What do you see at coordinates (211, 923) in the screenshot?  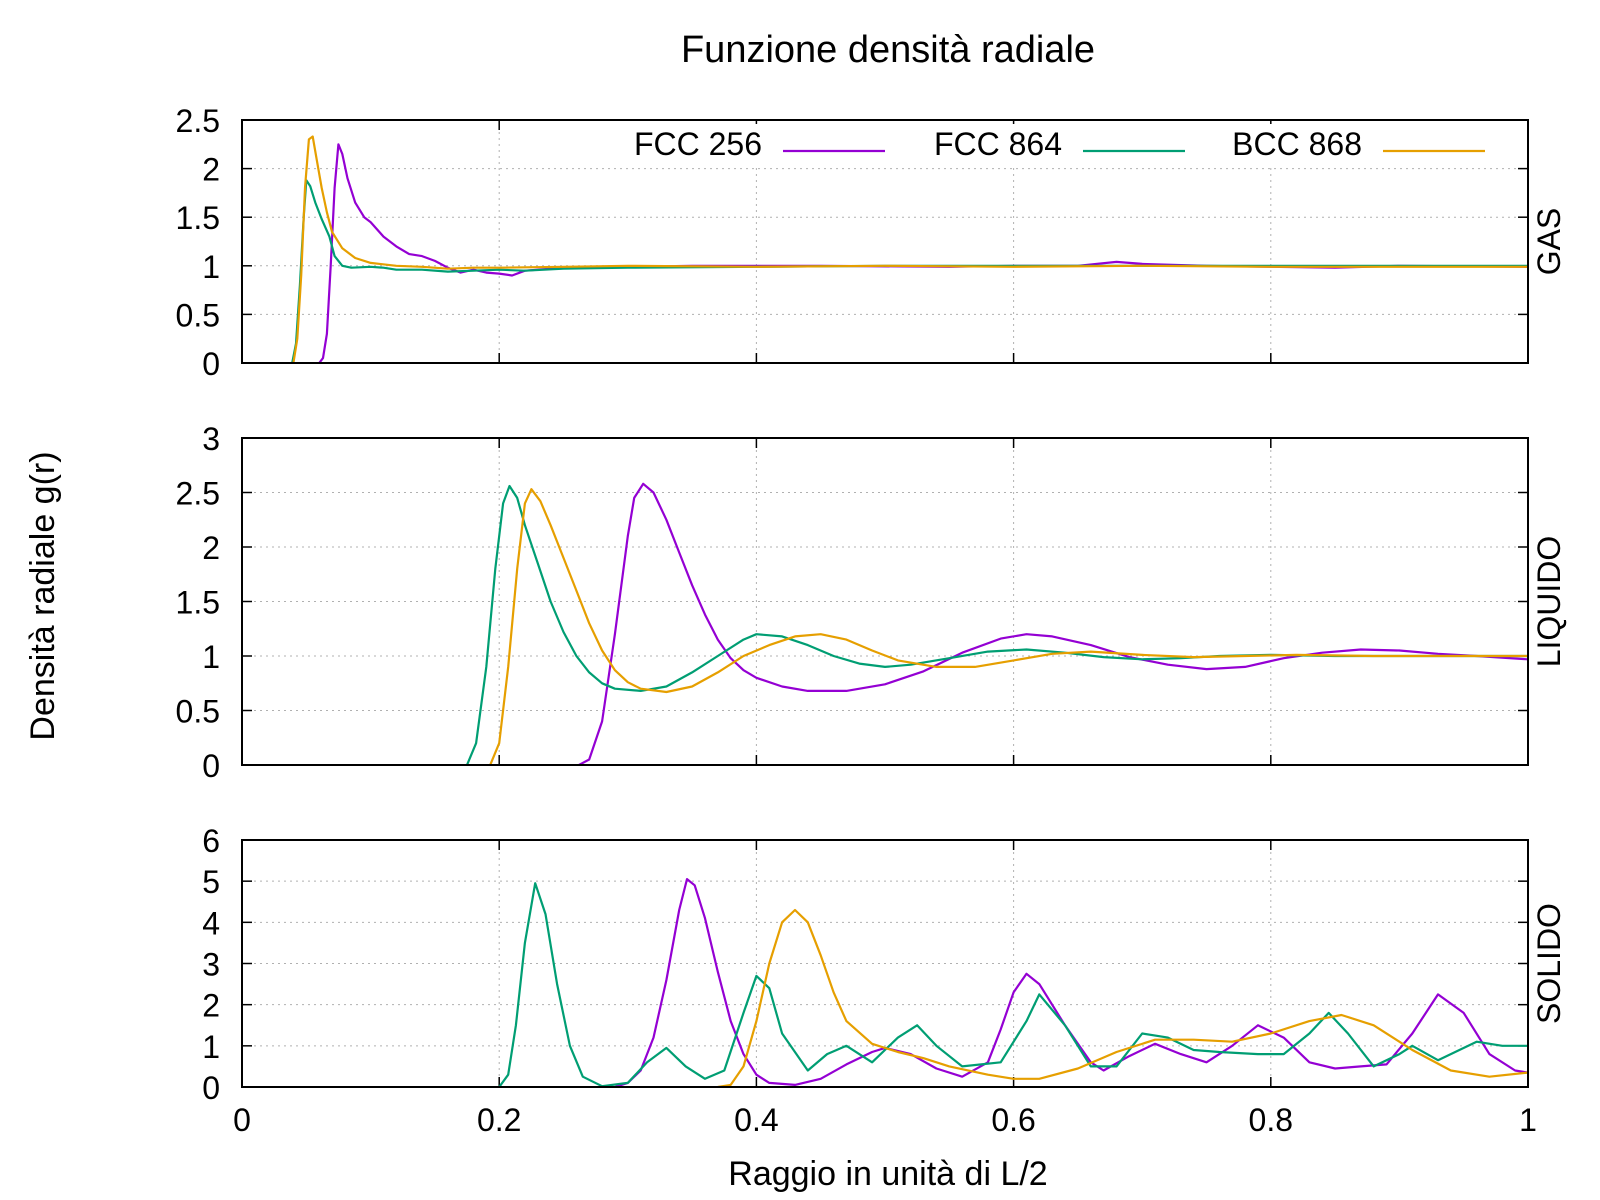 I see `y-tick-label: 4` at bounding box center [211, 923].